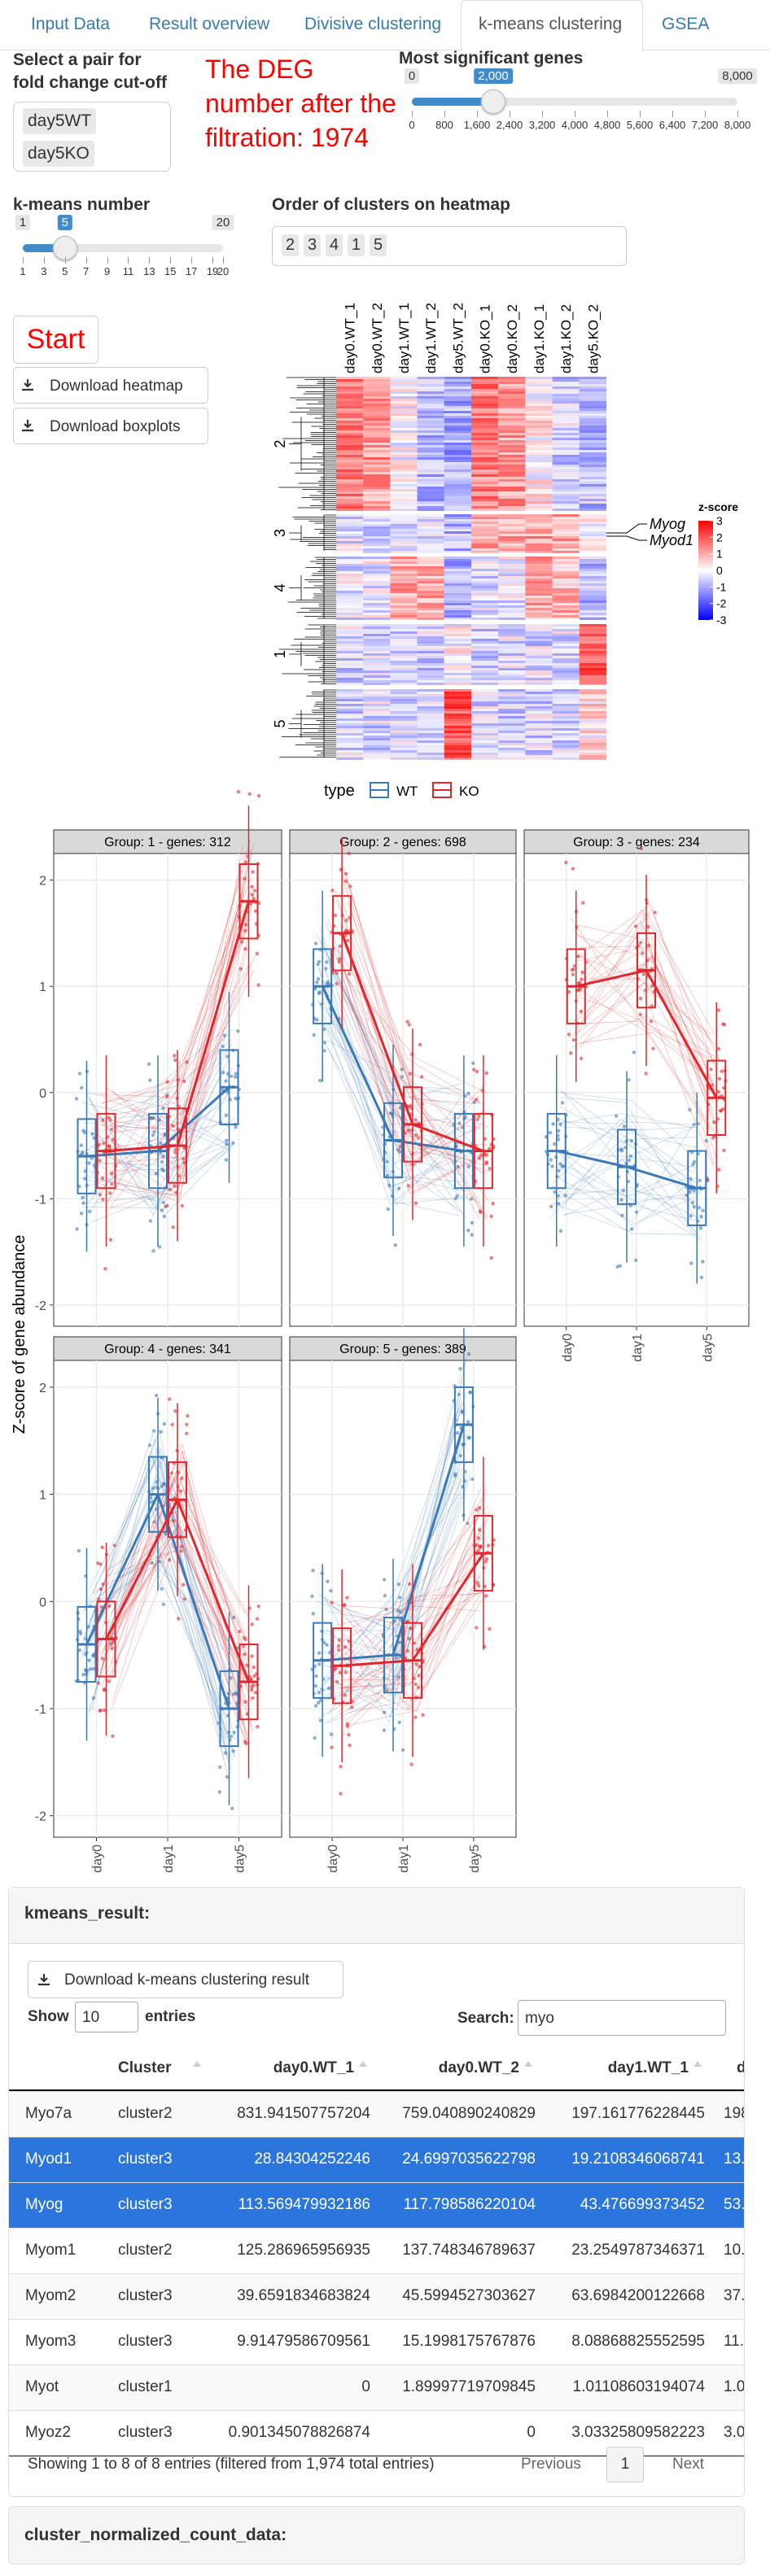 Image resolution: width=770 pixels, height=2576 pixels. I want to click on legend-tick-label: -1, so click(722, 586).